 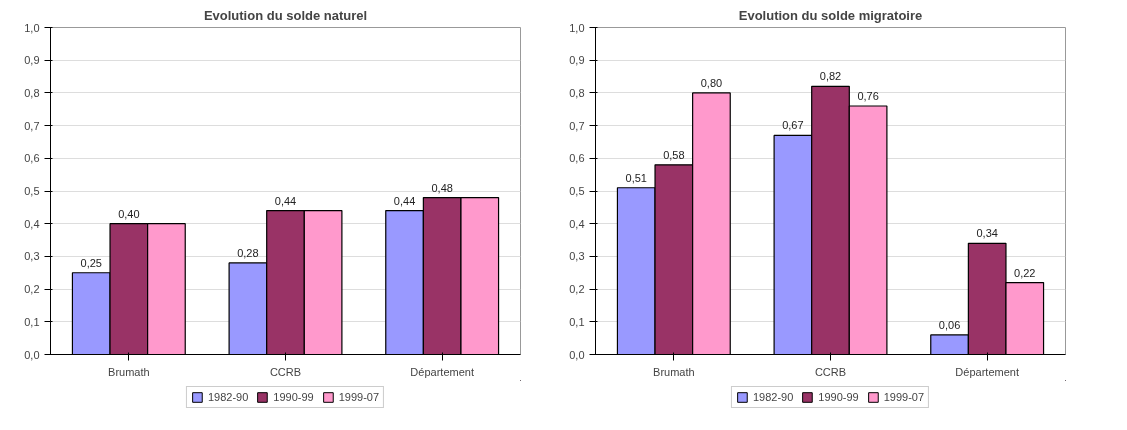 I want to click on data-label: 0,22, so click(x=1025, y=272).